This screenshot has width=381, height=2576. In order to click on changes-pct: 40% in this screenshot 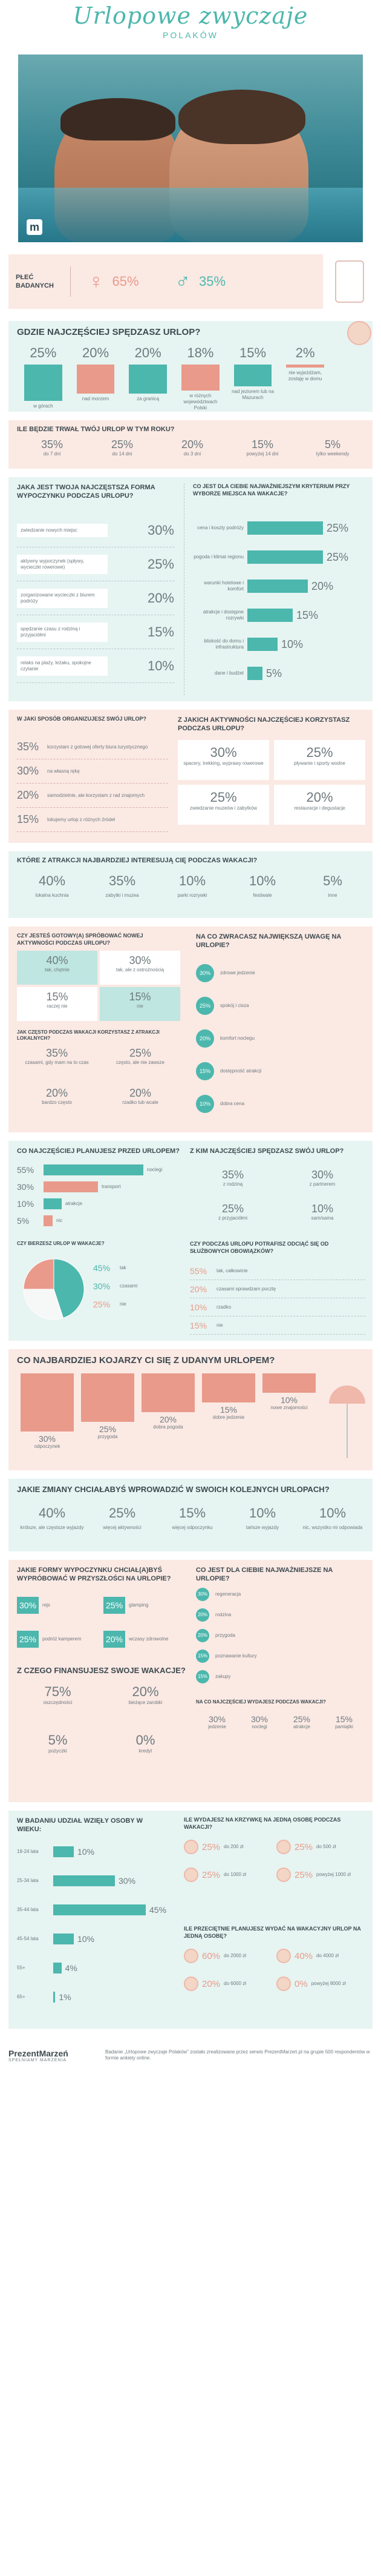, I will do `click(52, 1513)`.